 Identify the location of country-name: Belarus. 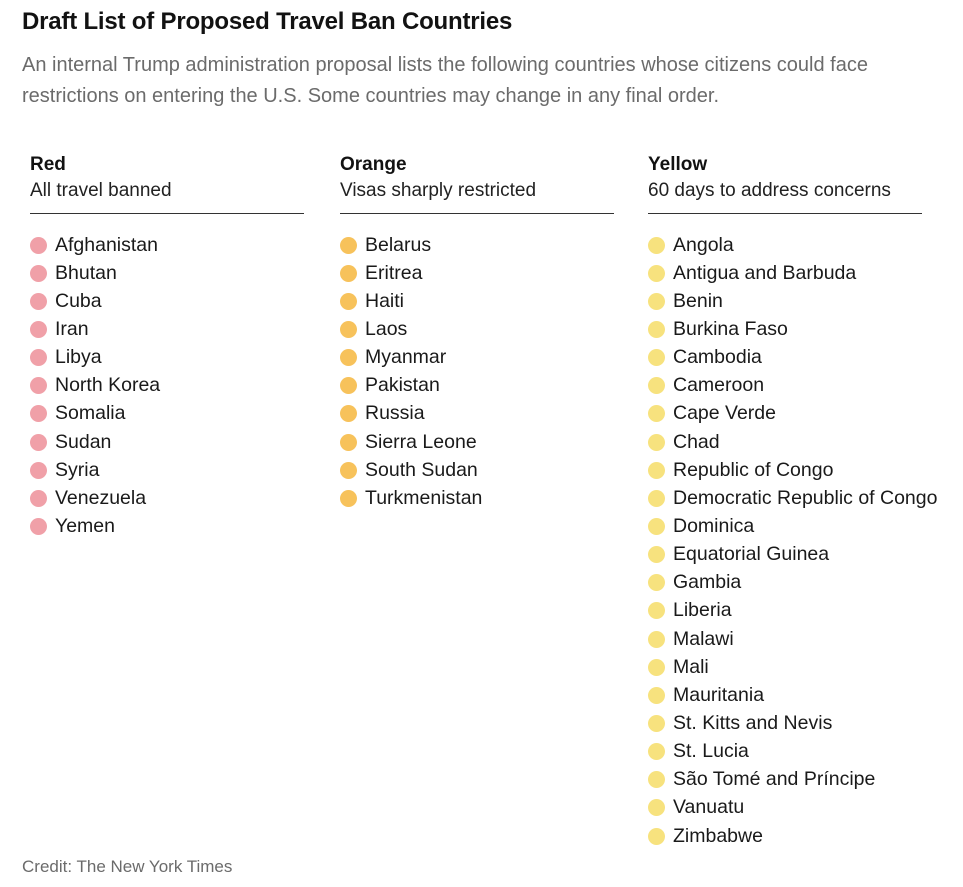
(398, 244).